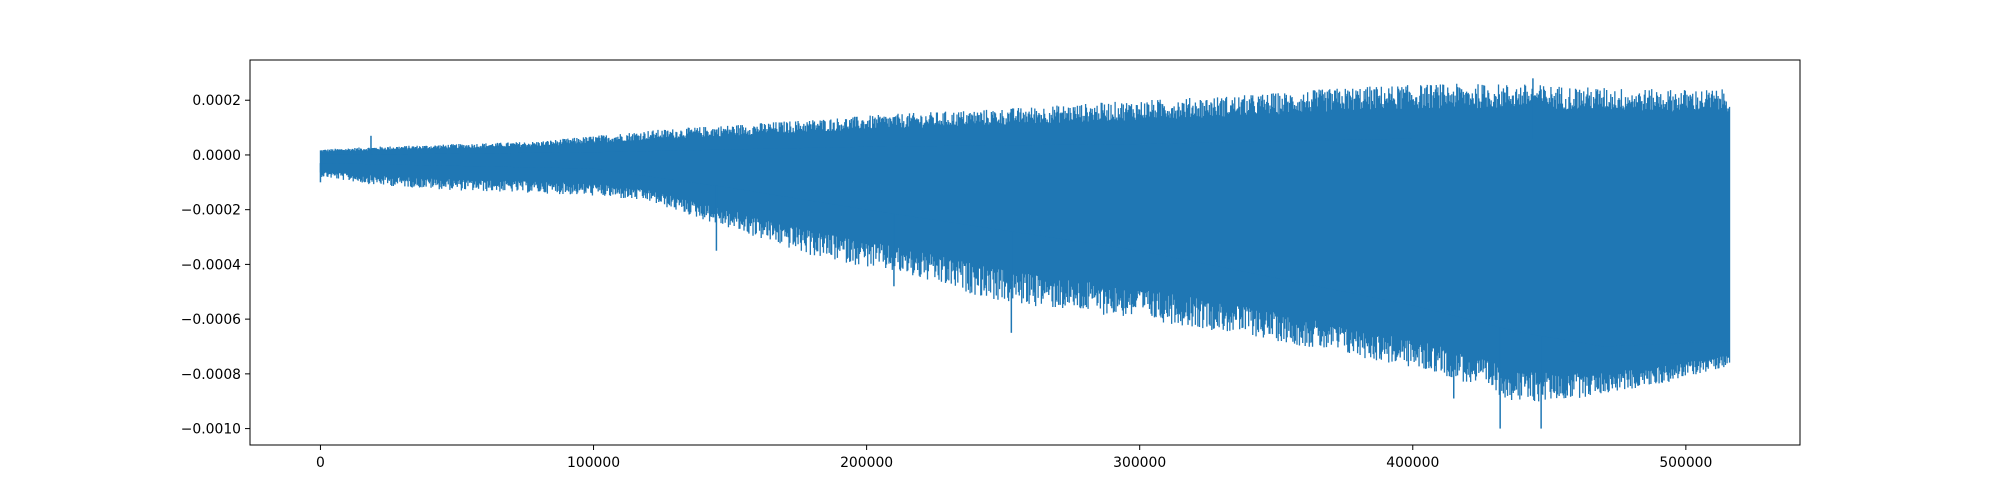 The image size is (2000, 500). I want to click on x-tick-label: 300000, so click(1139, 463).